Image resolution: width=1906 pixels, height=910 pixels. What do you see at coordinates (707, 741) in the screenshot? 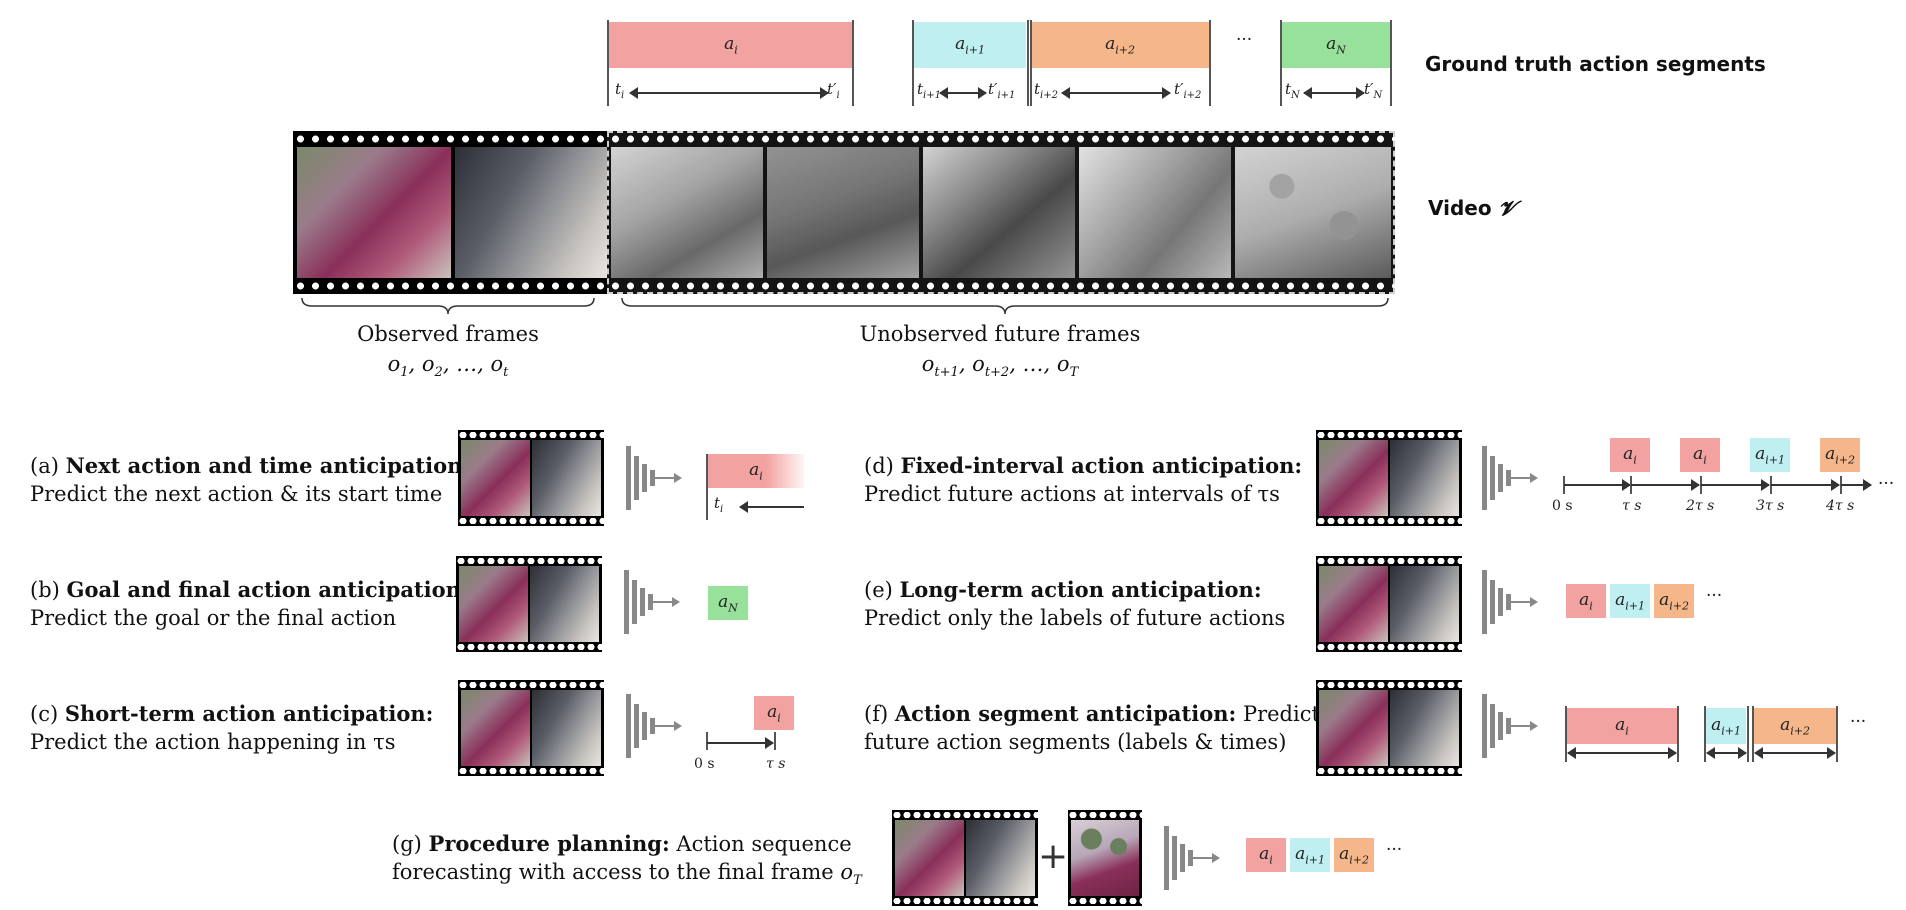
I see `task-c-zero-tick` at bounding box center [707, 741].